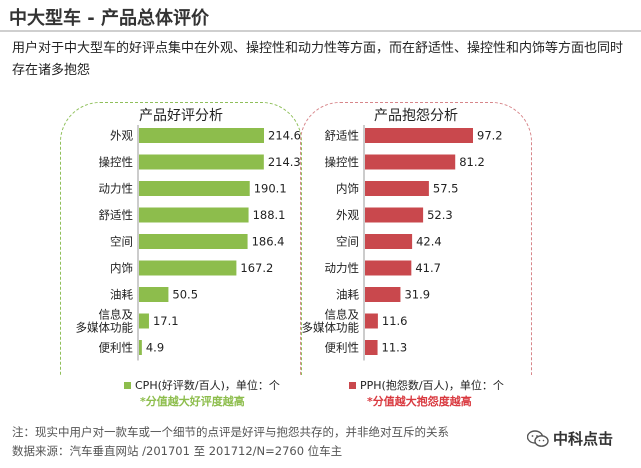 Image resolution: width=641 pixels, height=468 pixels. What do you see at coordinates (116, 162) in the screenshot?
I see `good-category-label: 操控性` at bounding box center [116, 162].